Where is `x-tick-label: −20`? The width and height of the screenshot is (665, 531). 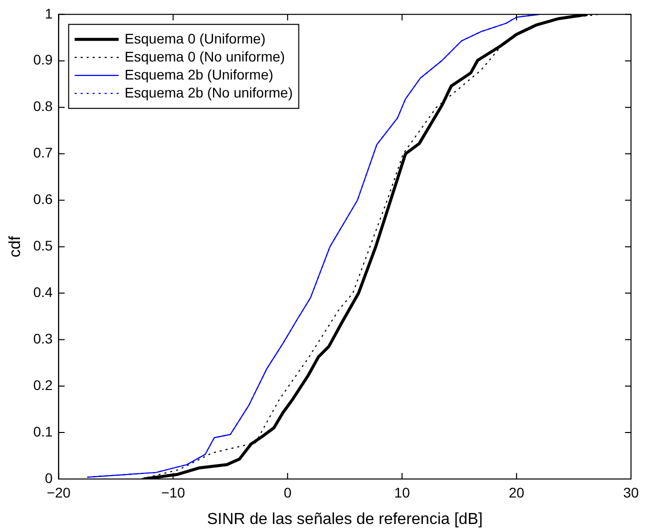
x-tick-label: −20 is located at coordinates (58, 492).